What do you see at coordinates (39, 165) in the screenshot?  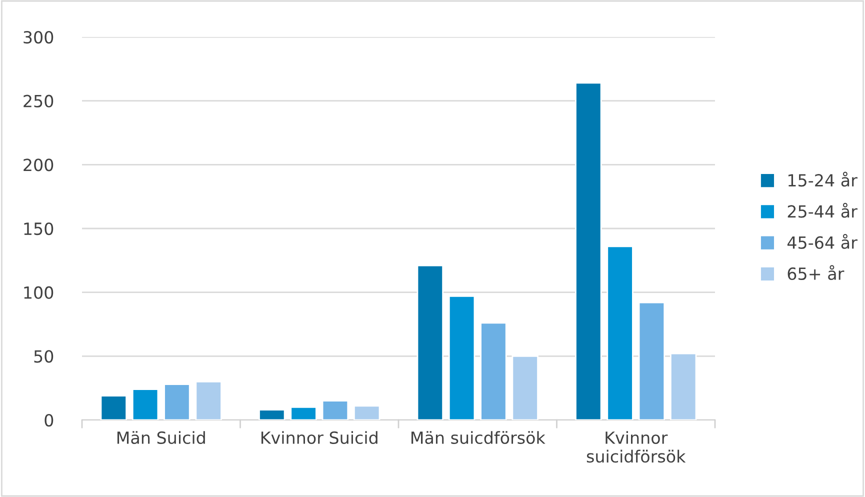 I see `y-tick-label: 200` at bounding box center [39, 165].